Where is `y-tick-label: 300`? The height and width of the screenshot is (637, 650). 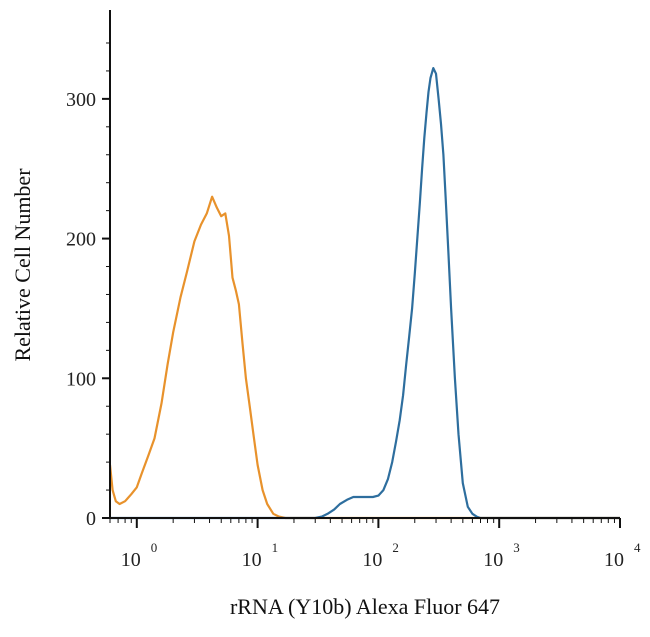
y-tick-label: 300 is located at coordinates (81, 100).